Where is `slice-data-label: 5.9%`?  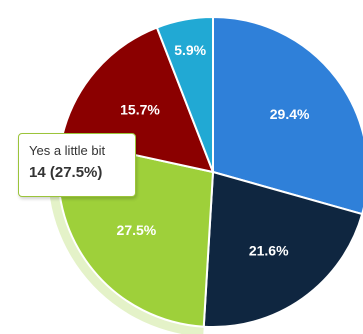
slice-data-label: 5.9% is located at coordinates (190, 50).